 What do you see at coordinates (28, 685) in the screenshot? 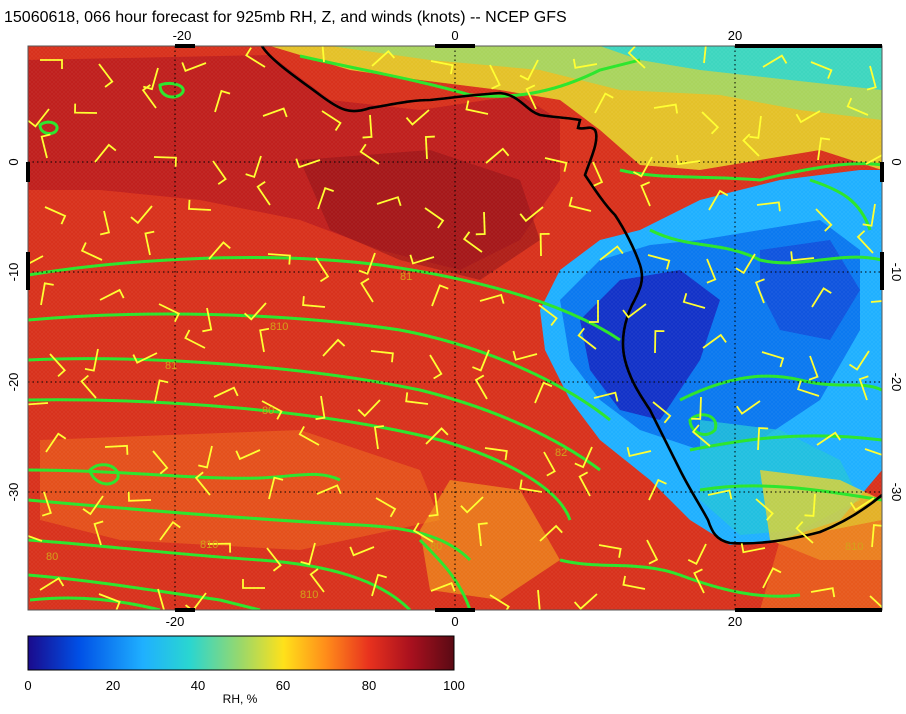
I see `colorbar-tick-0: 0` at bounding box center [28, 685].